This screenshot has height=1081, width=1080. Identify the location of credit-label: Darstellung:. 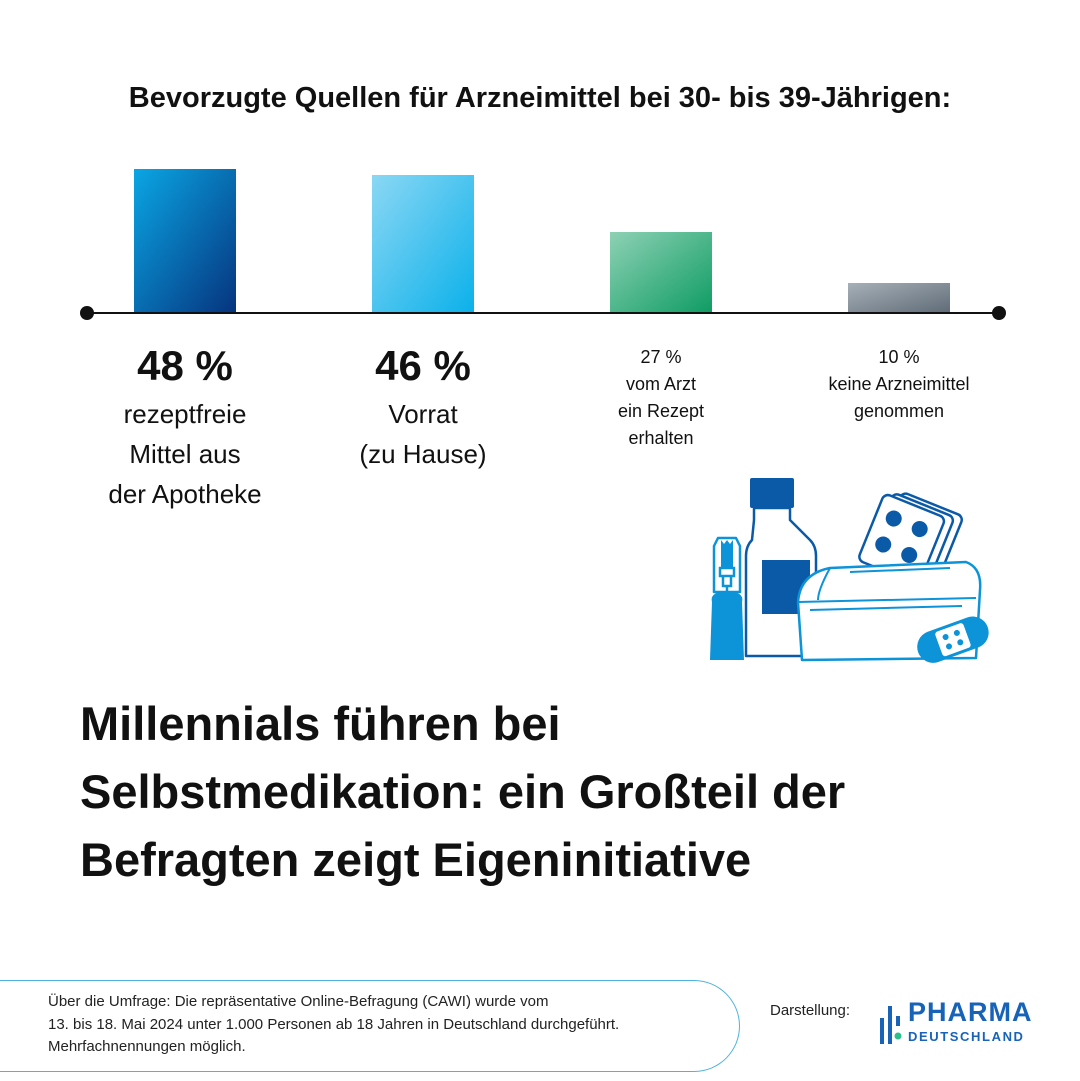
(810, 1010).